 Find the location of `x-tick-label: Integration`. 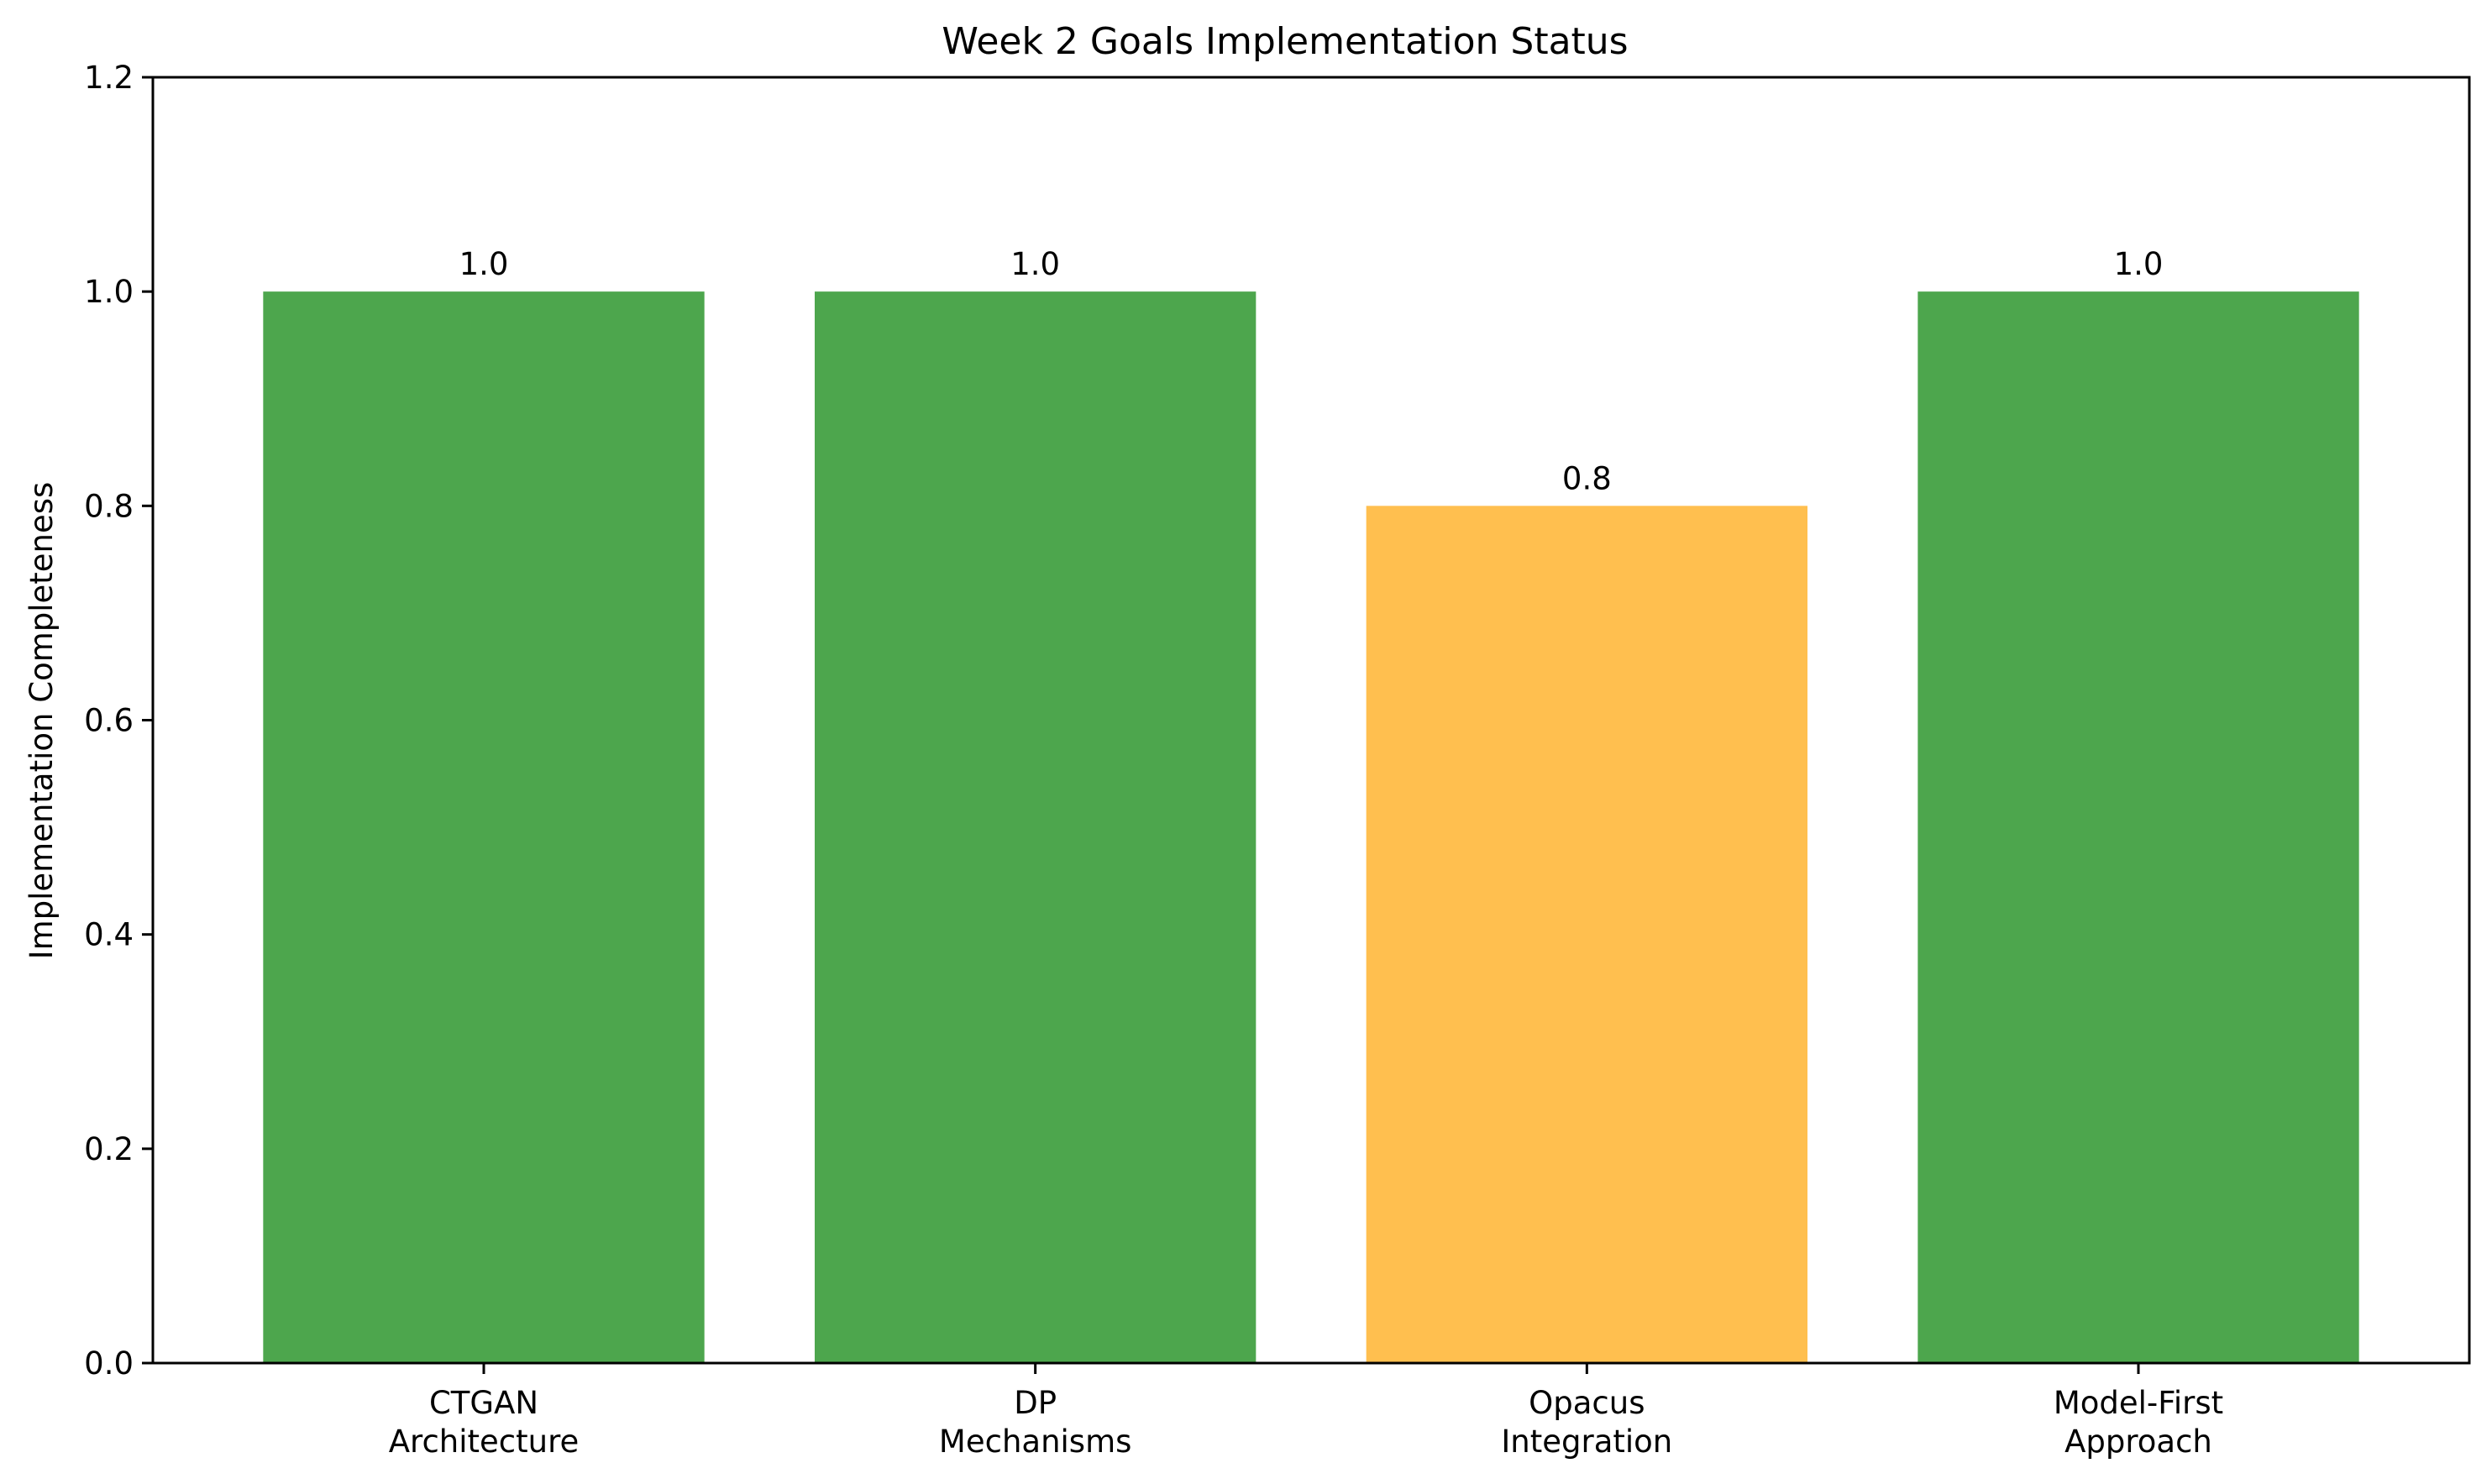

x-tick-label: Integration is located at coordinates (1587, 1442).